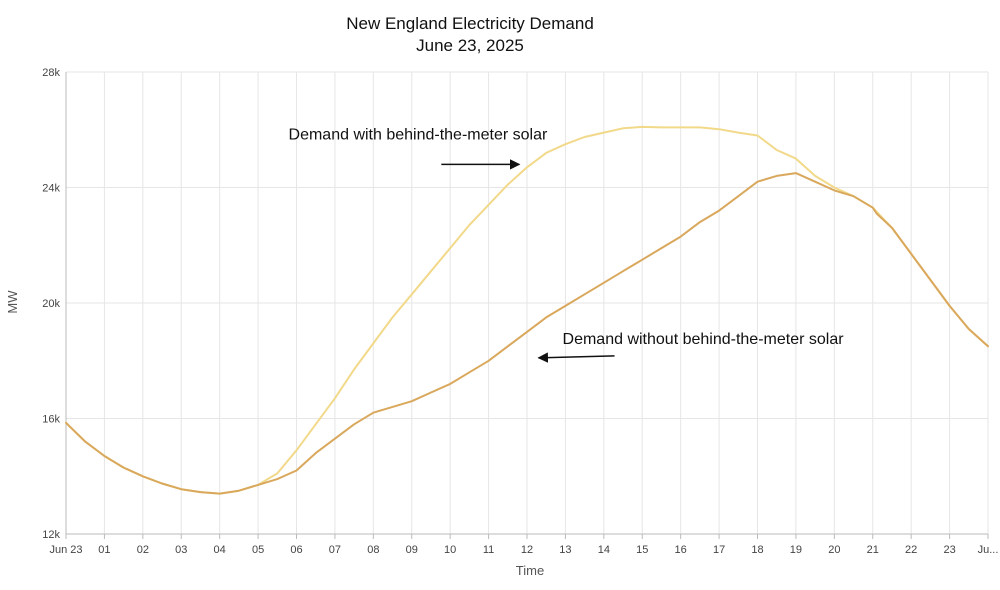  Describe the element at coordinates (488, 550) in the screenshot. I see `x-tick-label: 11` at that location.